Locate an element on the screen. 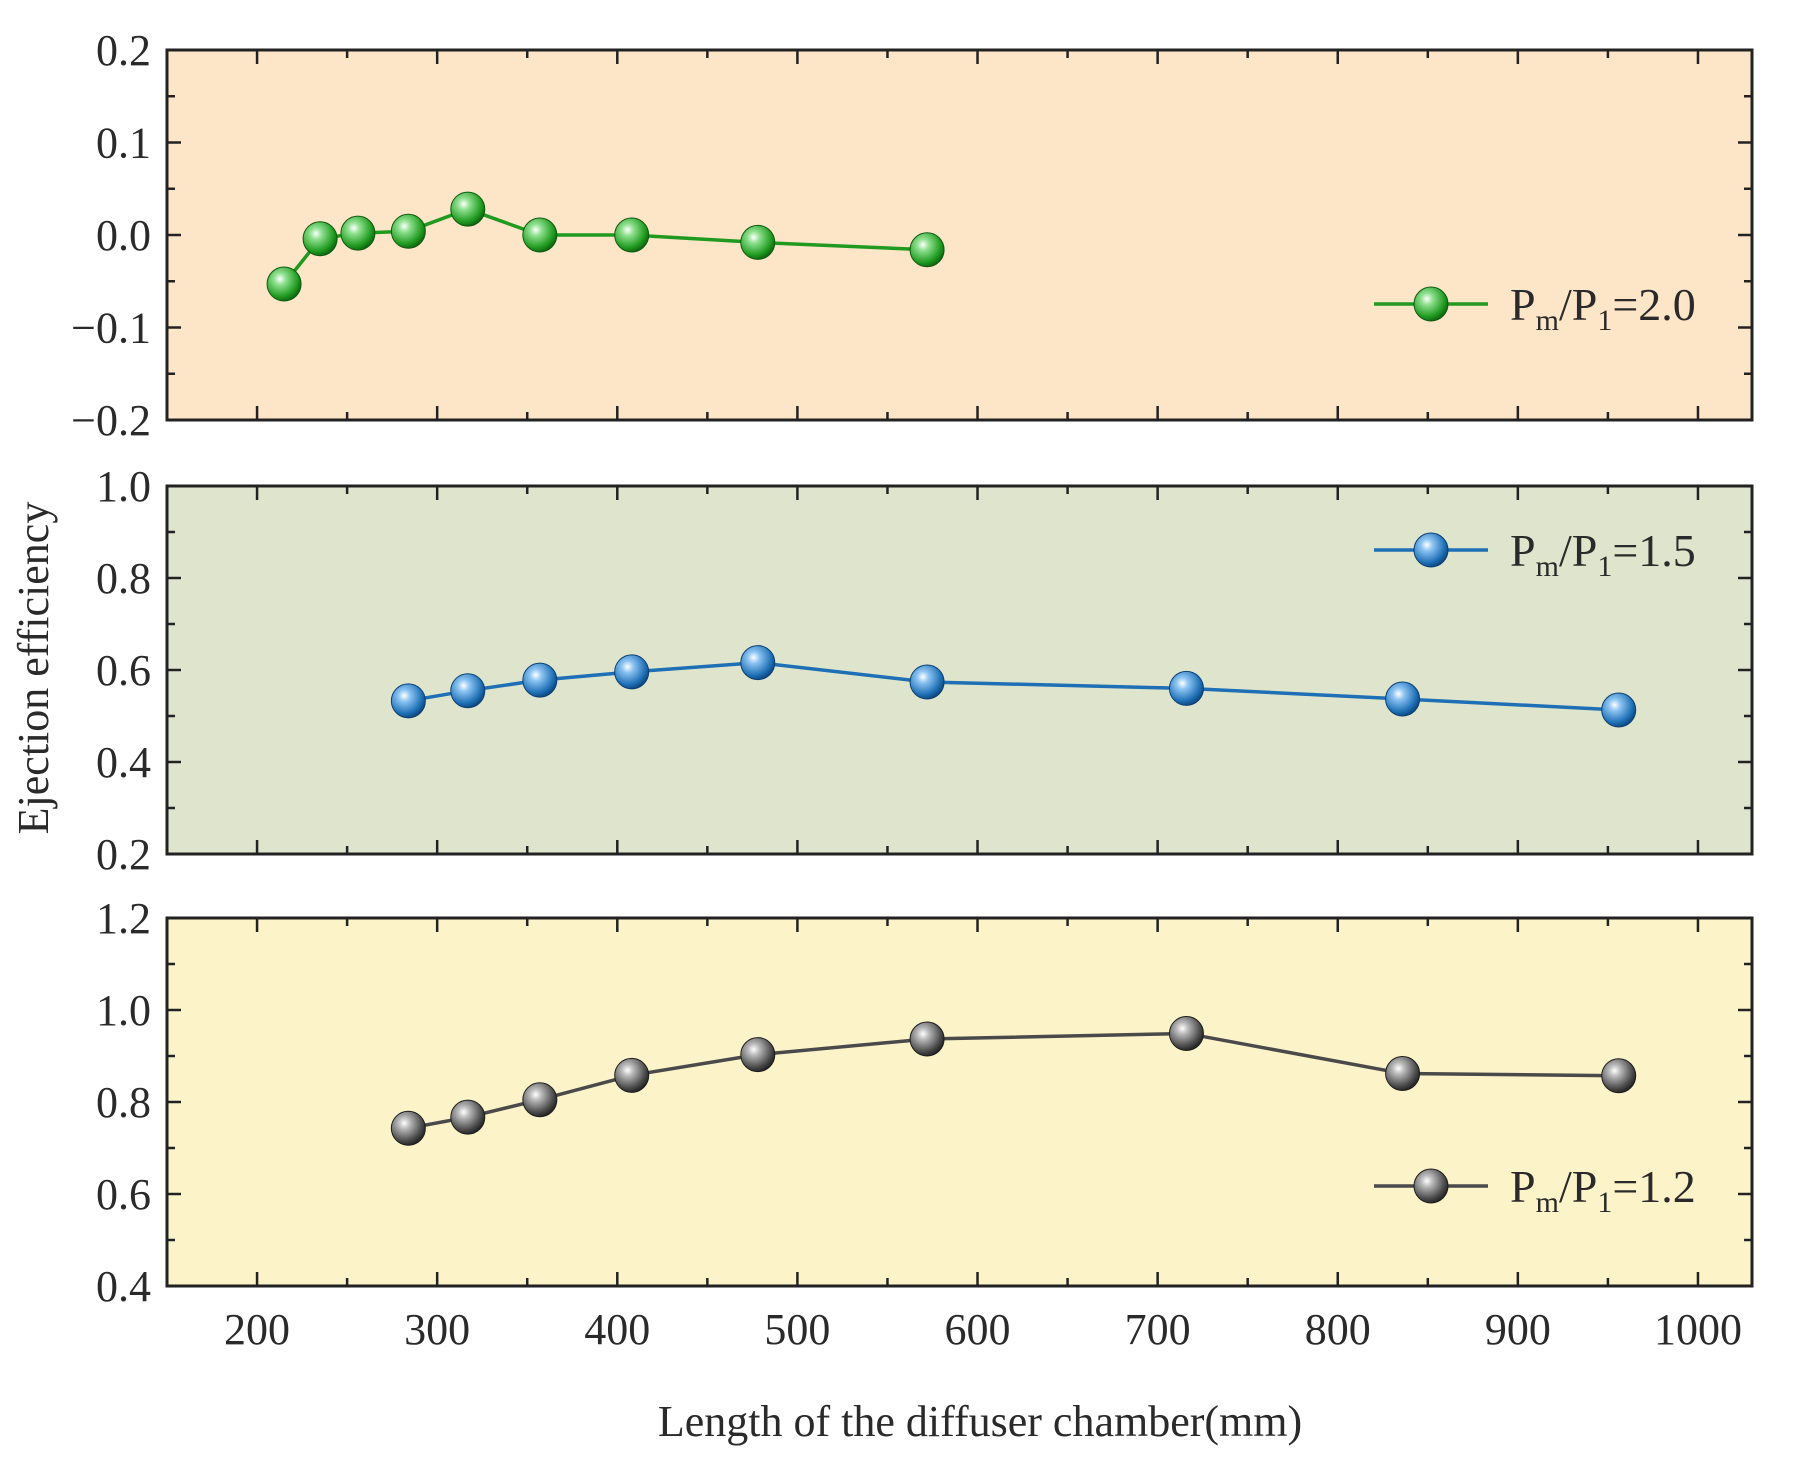  legend-label-part: =2.0 is located at coordinates (1653, 304).